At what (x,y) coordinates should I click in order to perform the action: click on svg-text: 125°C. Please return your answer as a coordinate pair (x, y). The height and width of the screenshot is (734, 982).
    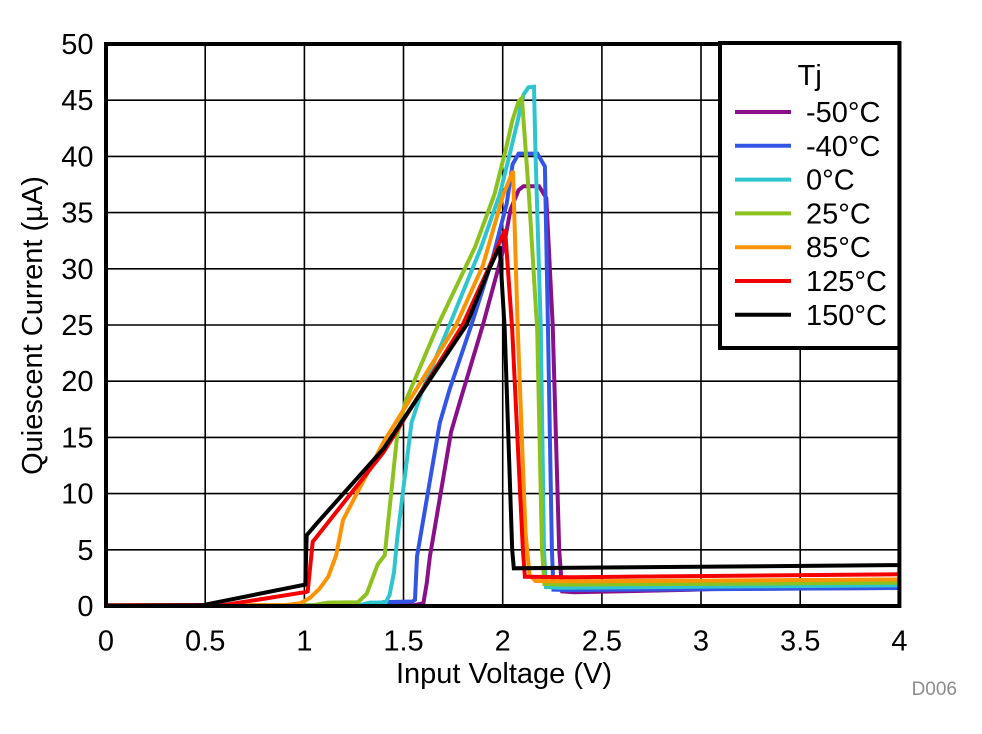
    Looking at the image, I should click on (846, 282).